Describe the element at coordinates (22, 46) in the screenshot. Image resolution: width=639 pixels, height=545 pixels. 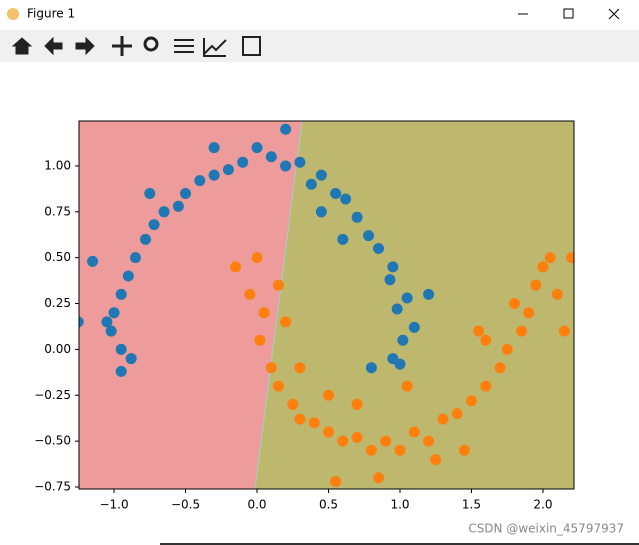
I see `home-button` at that location.